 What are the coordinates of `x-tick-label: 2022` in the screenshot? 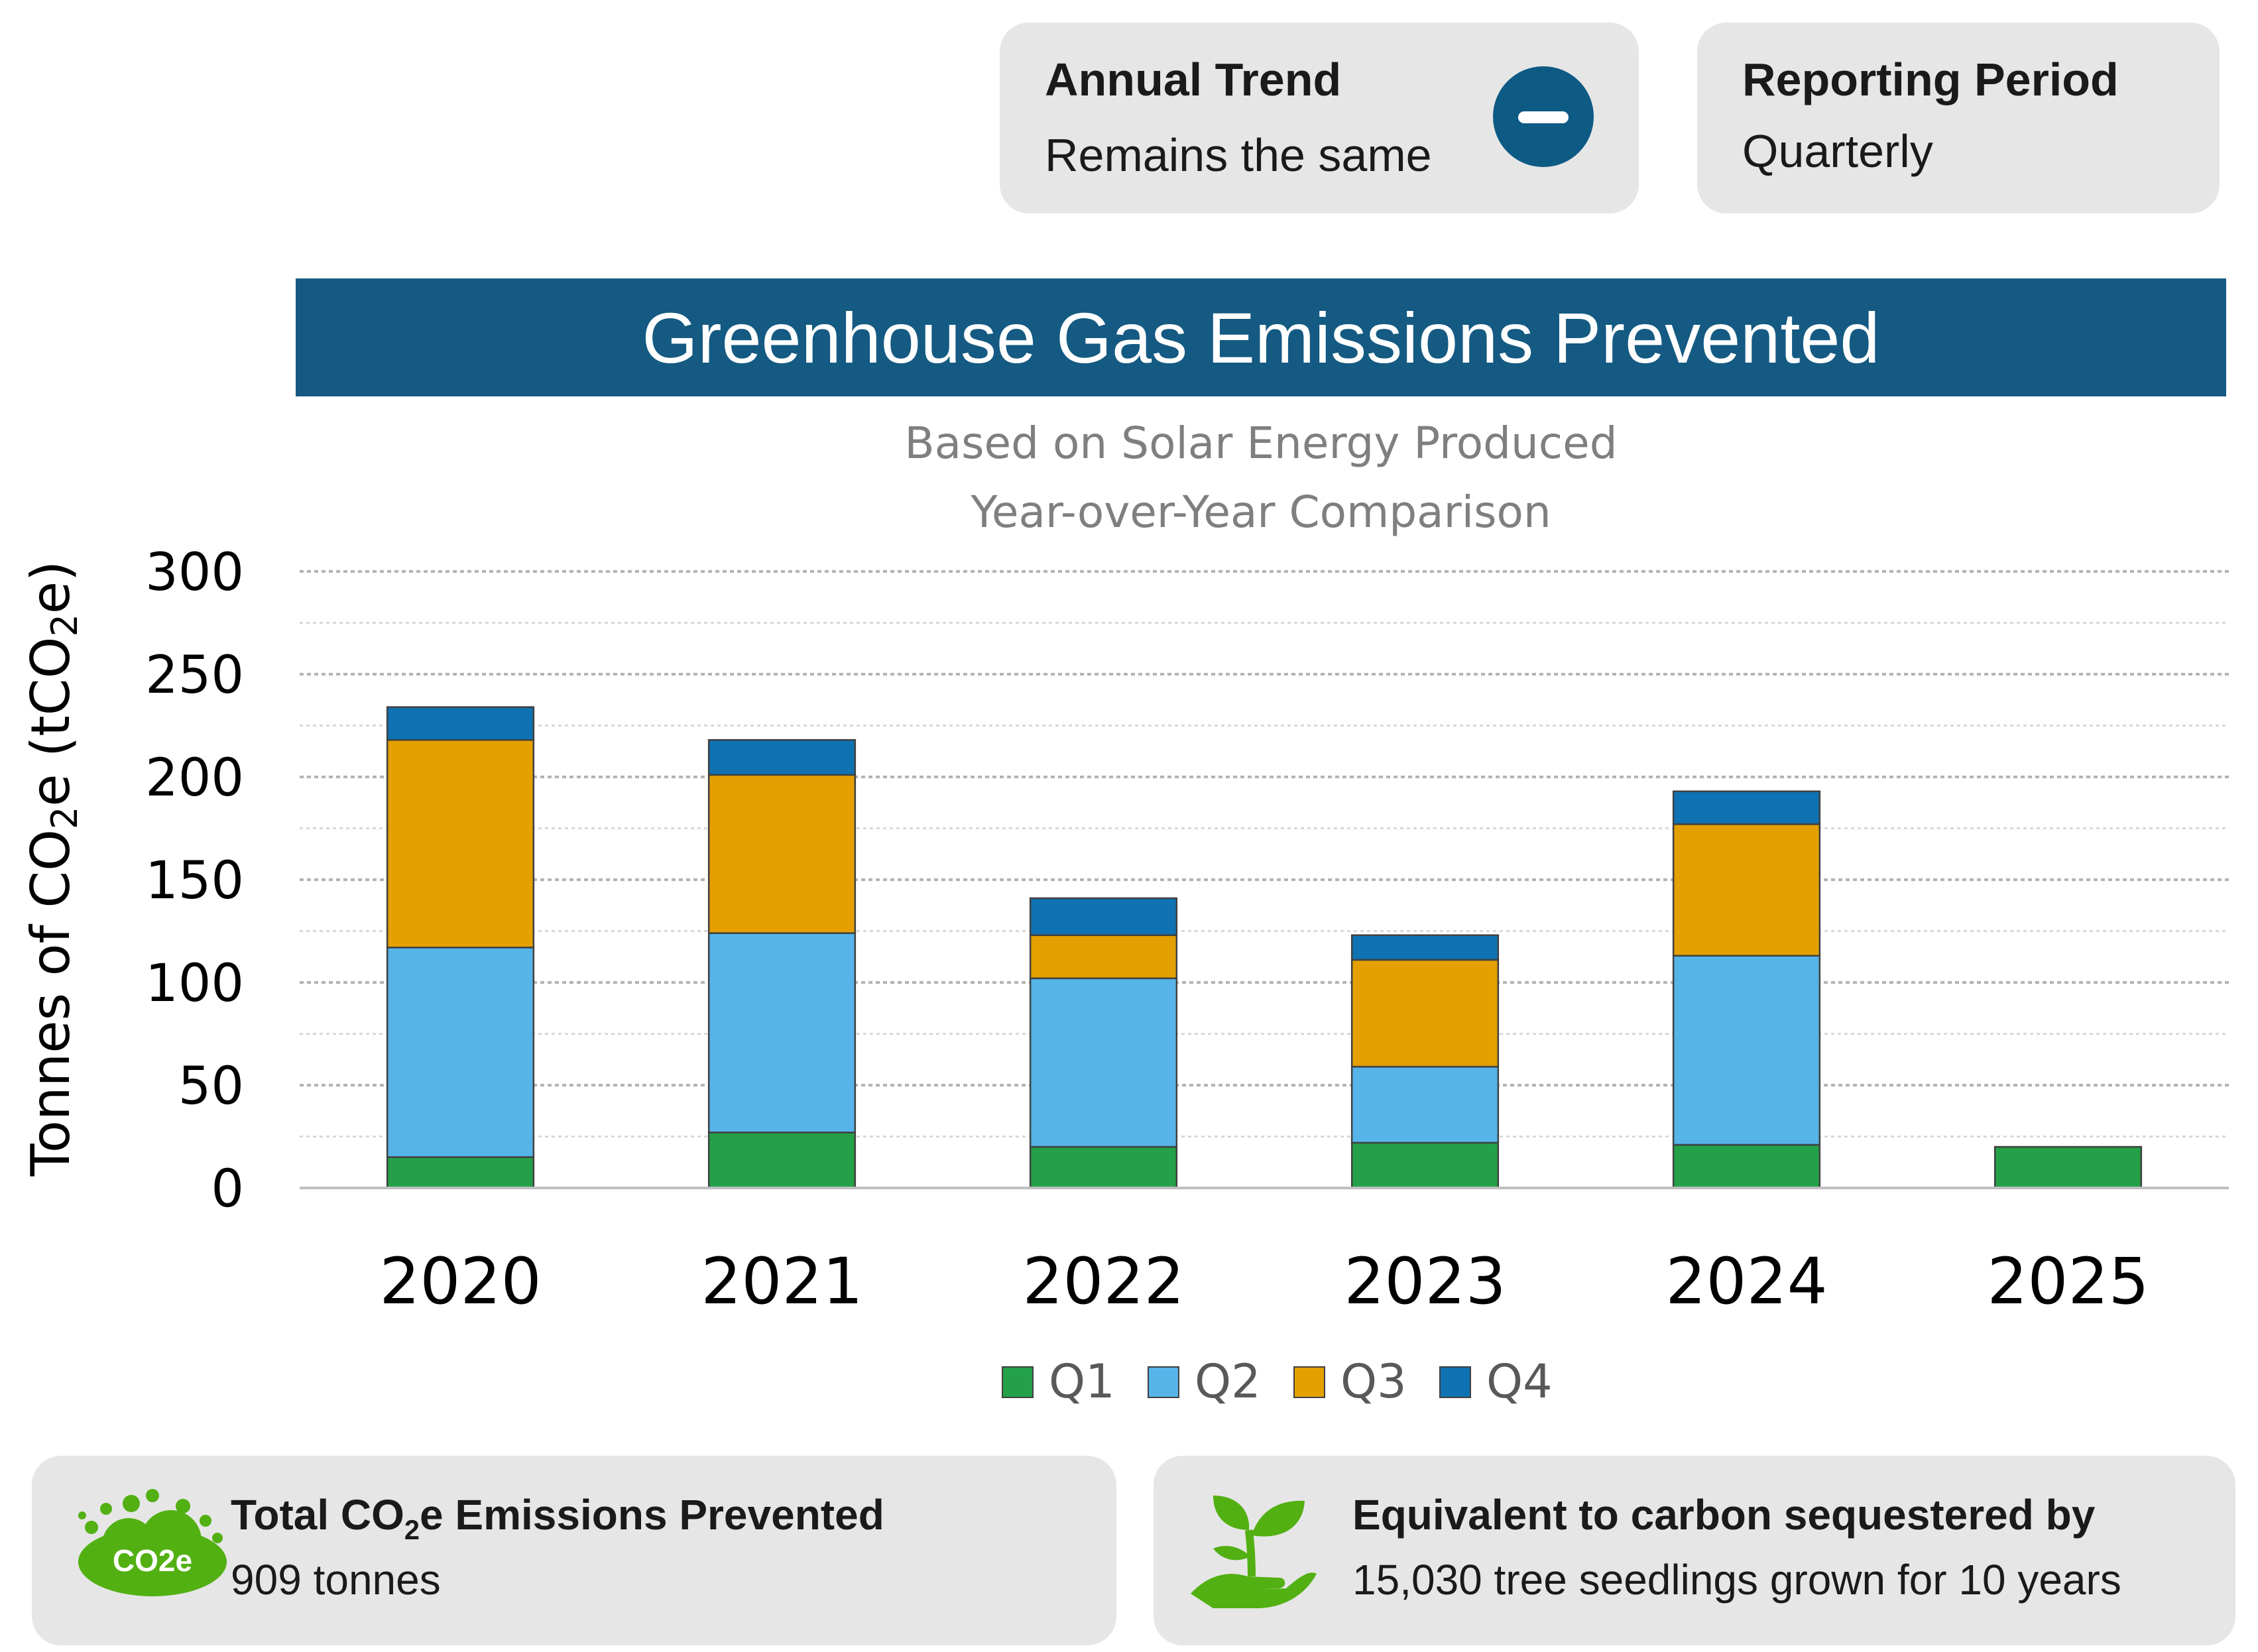 It's located at (1103, 1281).